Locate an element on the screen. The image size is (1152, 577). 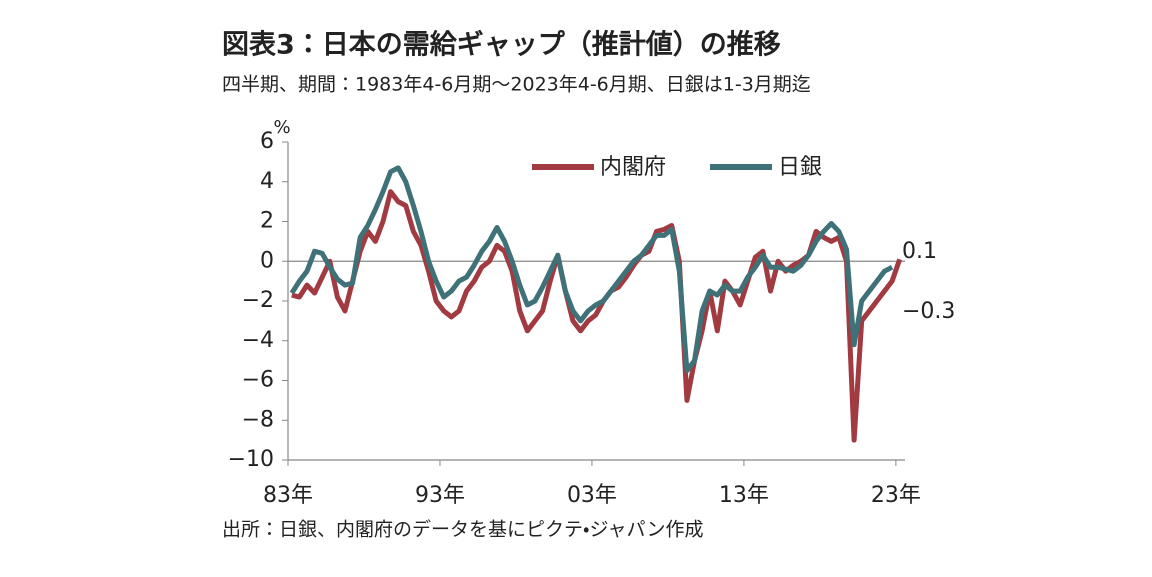
y-tick-label: −8 is located at coordinates (258, 419).